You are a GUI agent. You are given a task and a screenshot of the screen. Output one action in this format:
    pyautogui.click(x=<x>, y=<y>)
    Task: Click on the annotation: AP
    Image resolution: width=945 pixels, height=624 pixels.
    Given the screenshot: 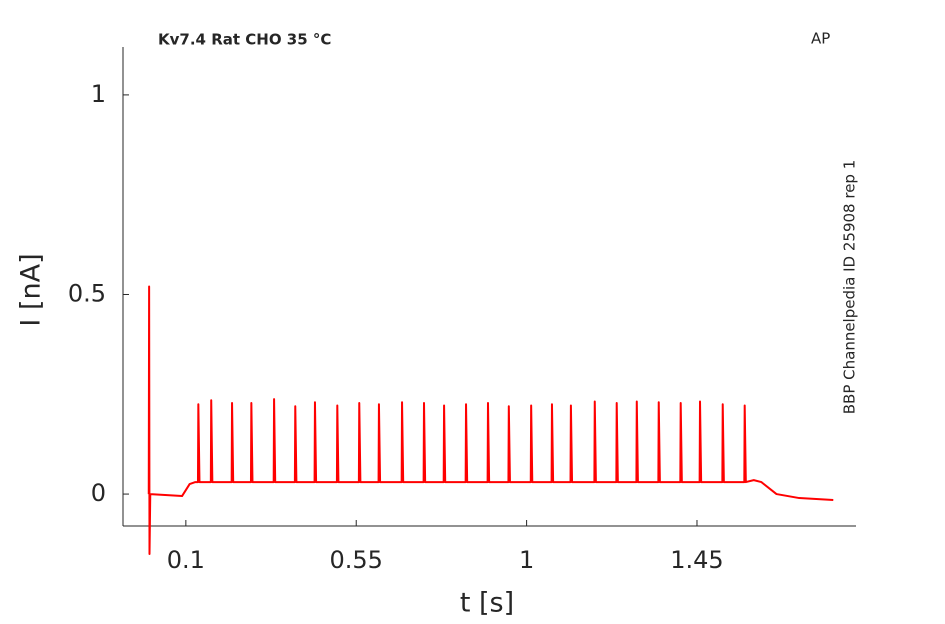 What is the action you would take?
    pyautogui.click(x=820, y=39)
    